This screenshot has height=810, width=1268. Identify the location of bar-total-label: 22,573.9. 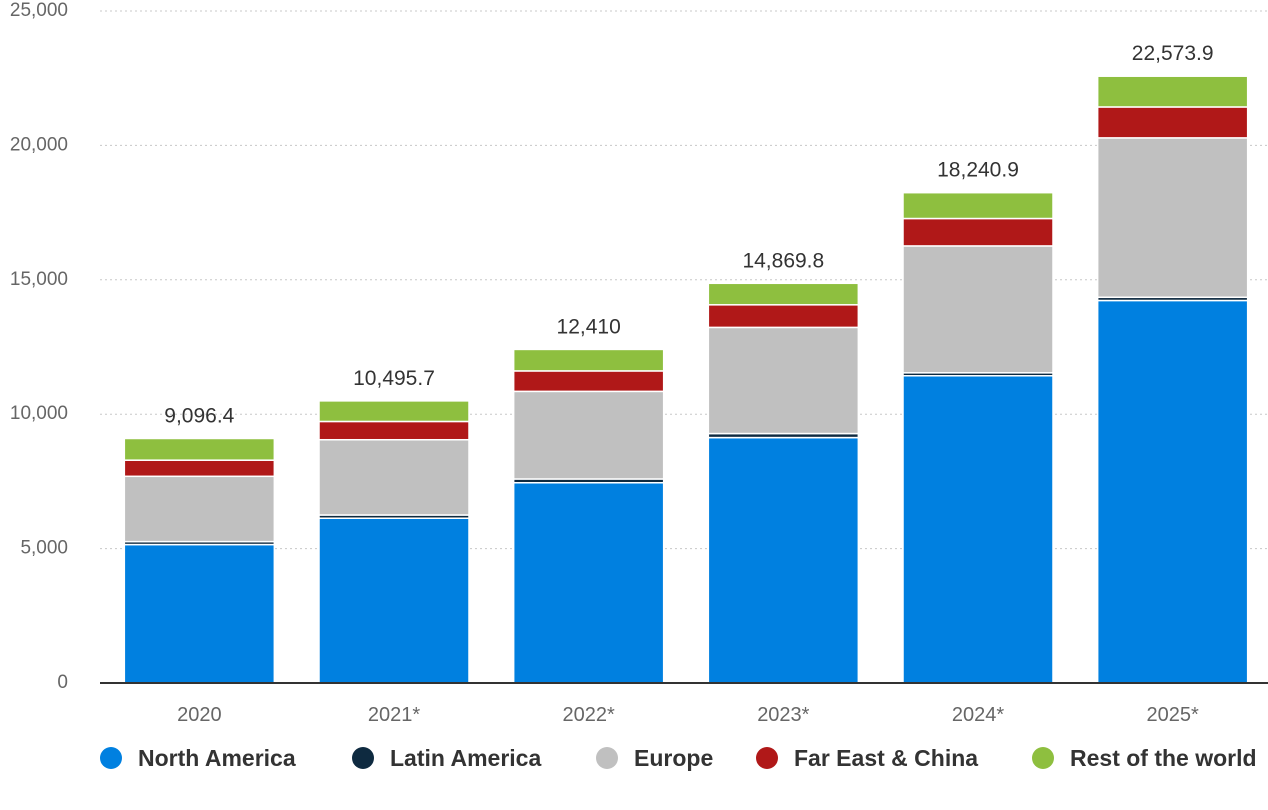
(1173, 53).